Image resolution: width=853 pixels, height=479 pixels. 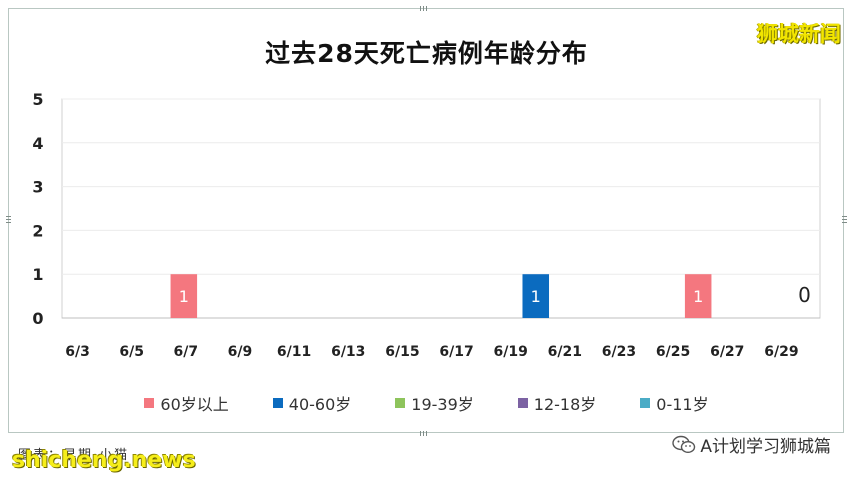 What do you see at coordinates (194, 404) in the screenshot?
I see `legend-label: 60岁以上` at bounding box center [194, 404].